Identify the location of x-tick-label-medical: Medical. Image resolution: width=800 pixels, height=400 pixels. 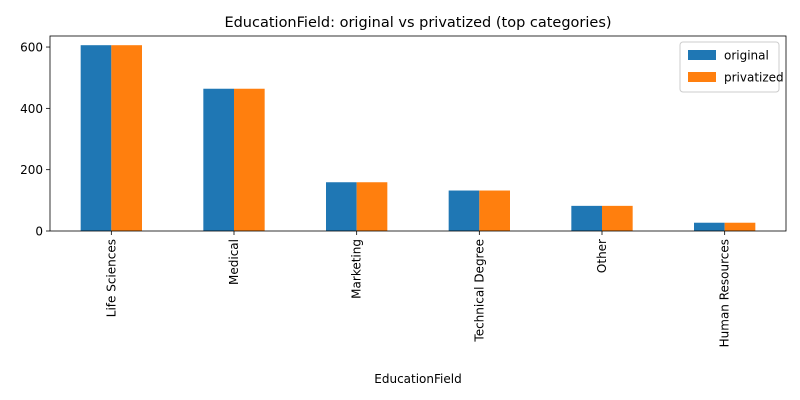
(234, 262).